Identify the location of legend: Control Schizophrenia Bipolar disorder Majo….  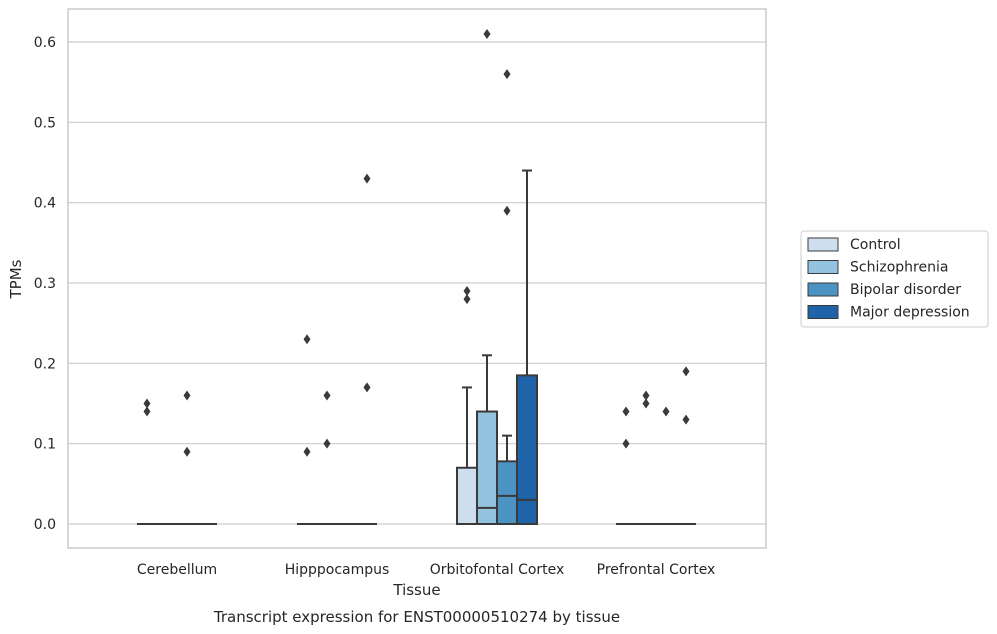
(894, 279).